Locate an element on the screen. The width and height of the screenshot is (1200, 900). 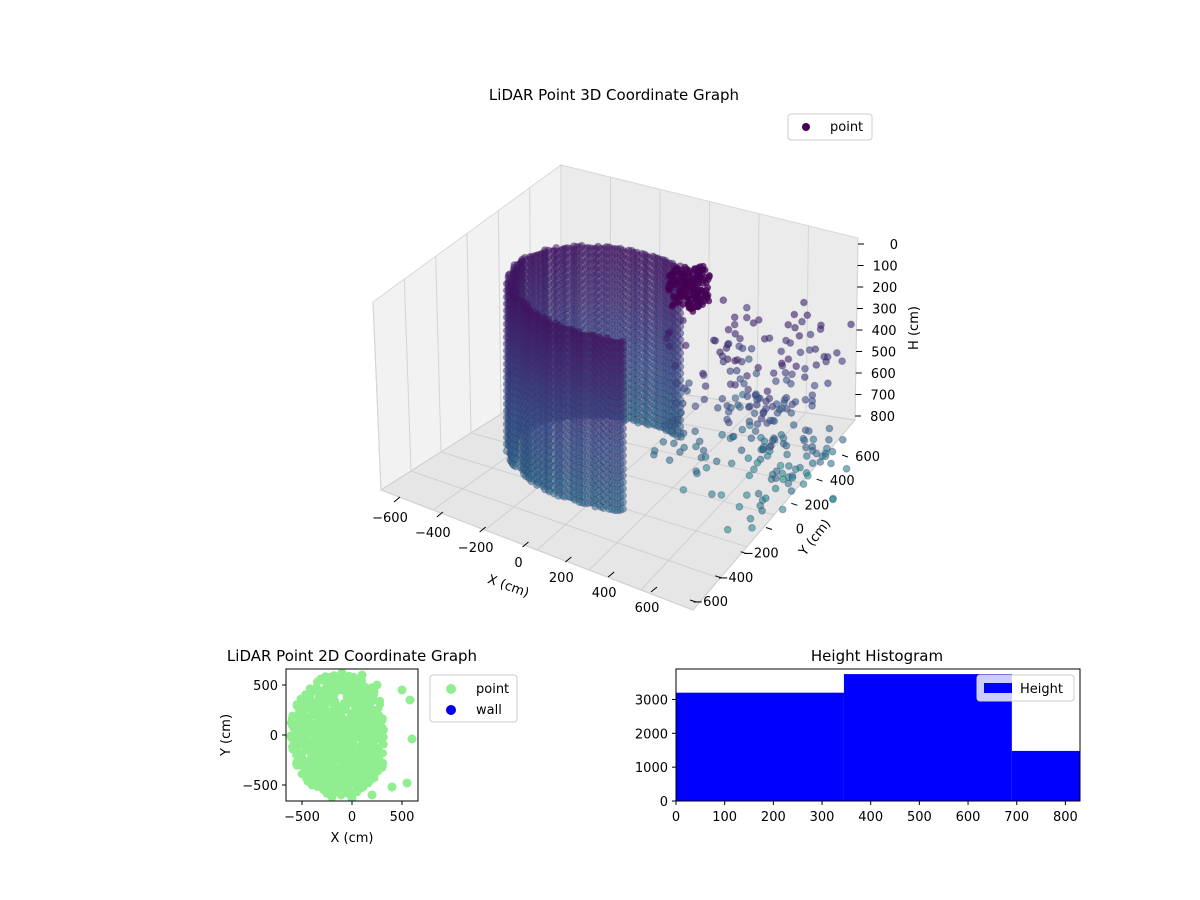
x-tick-label-3d: −400 is located at coordinates (433, 533).